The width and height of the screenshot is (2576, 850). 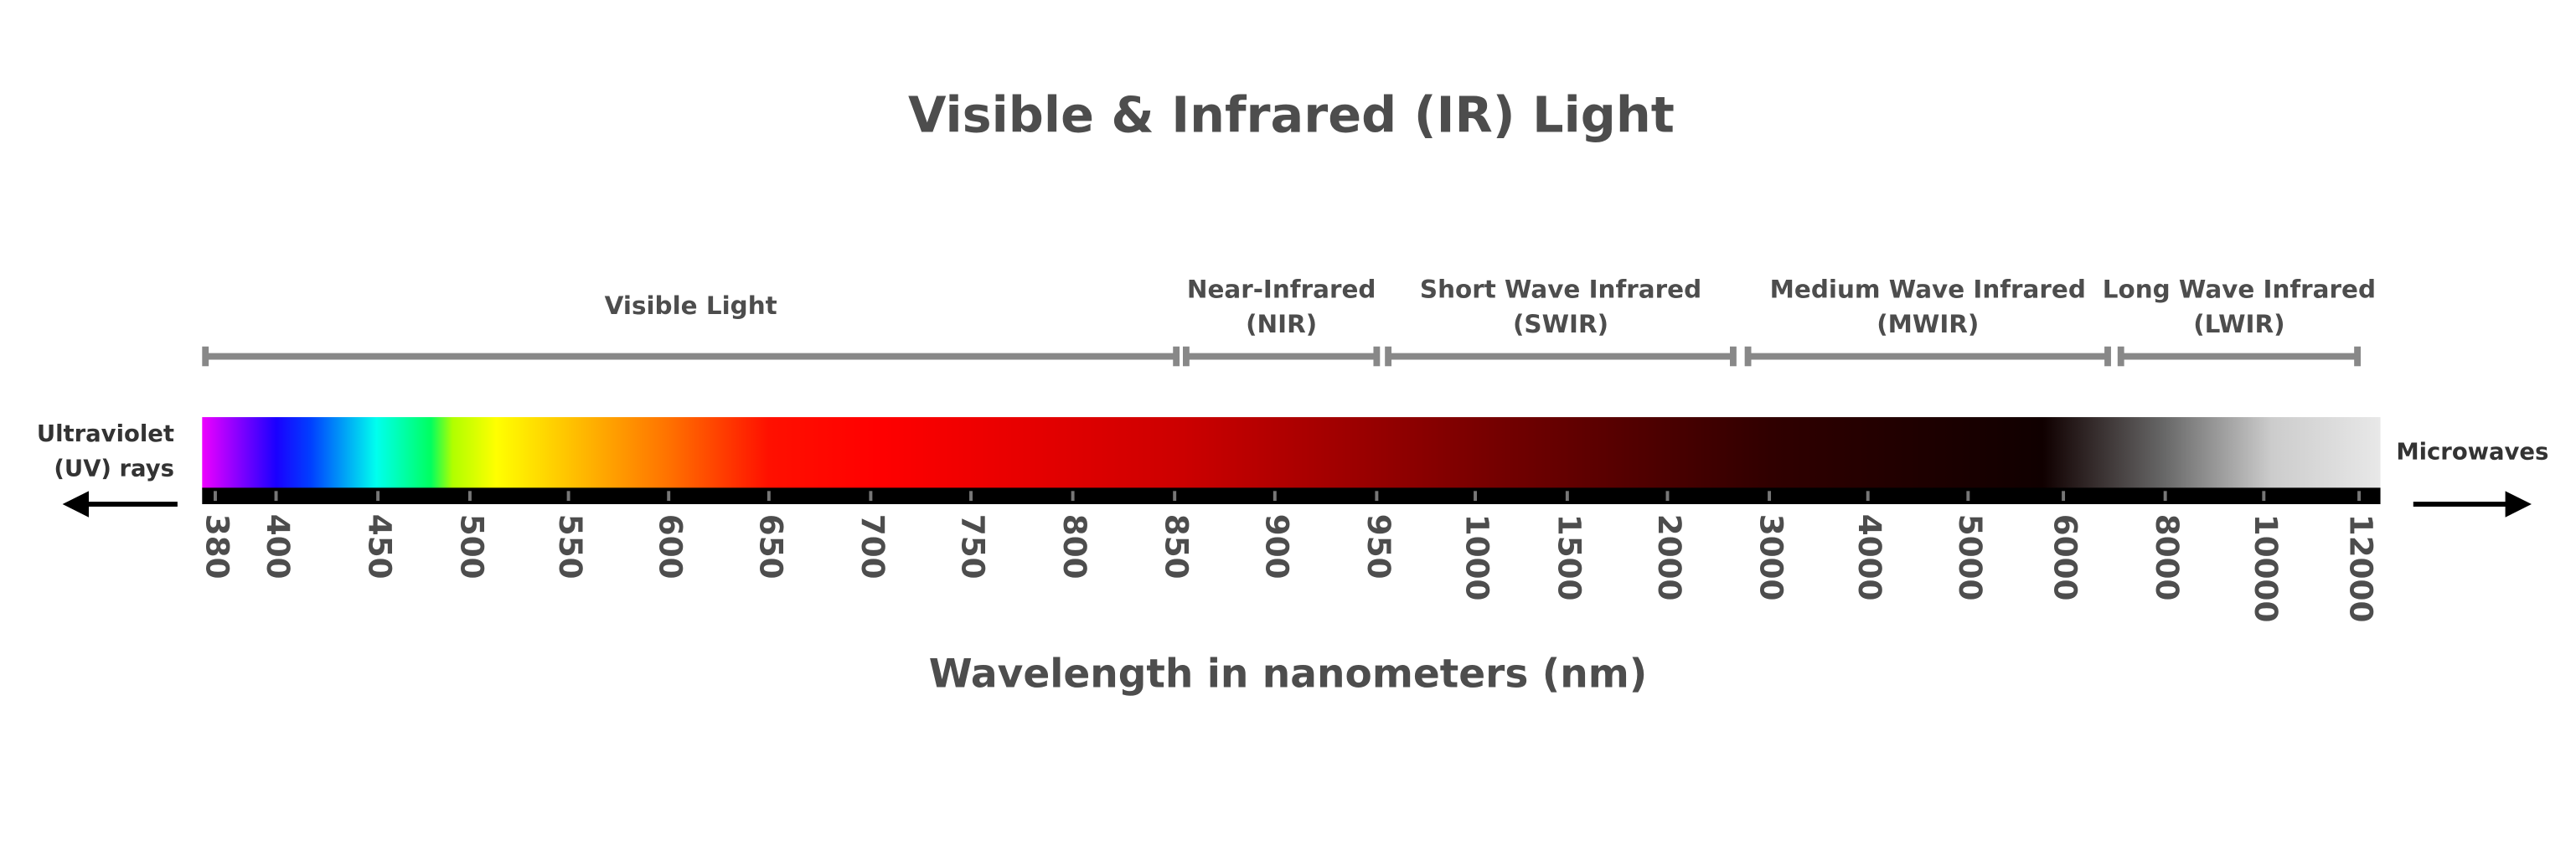 What do you see at coordinates (1560, 290) in the screenshot?
I see `band-label: Short Wave Infrared` at bounding box center [1560, 290].